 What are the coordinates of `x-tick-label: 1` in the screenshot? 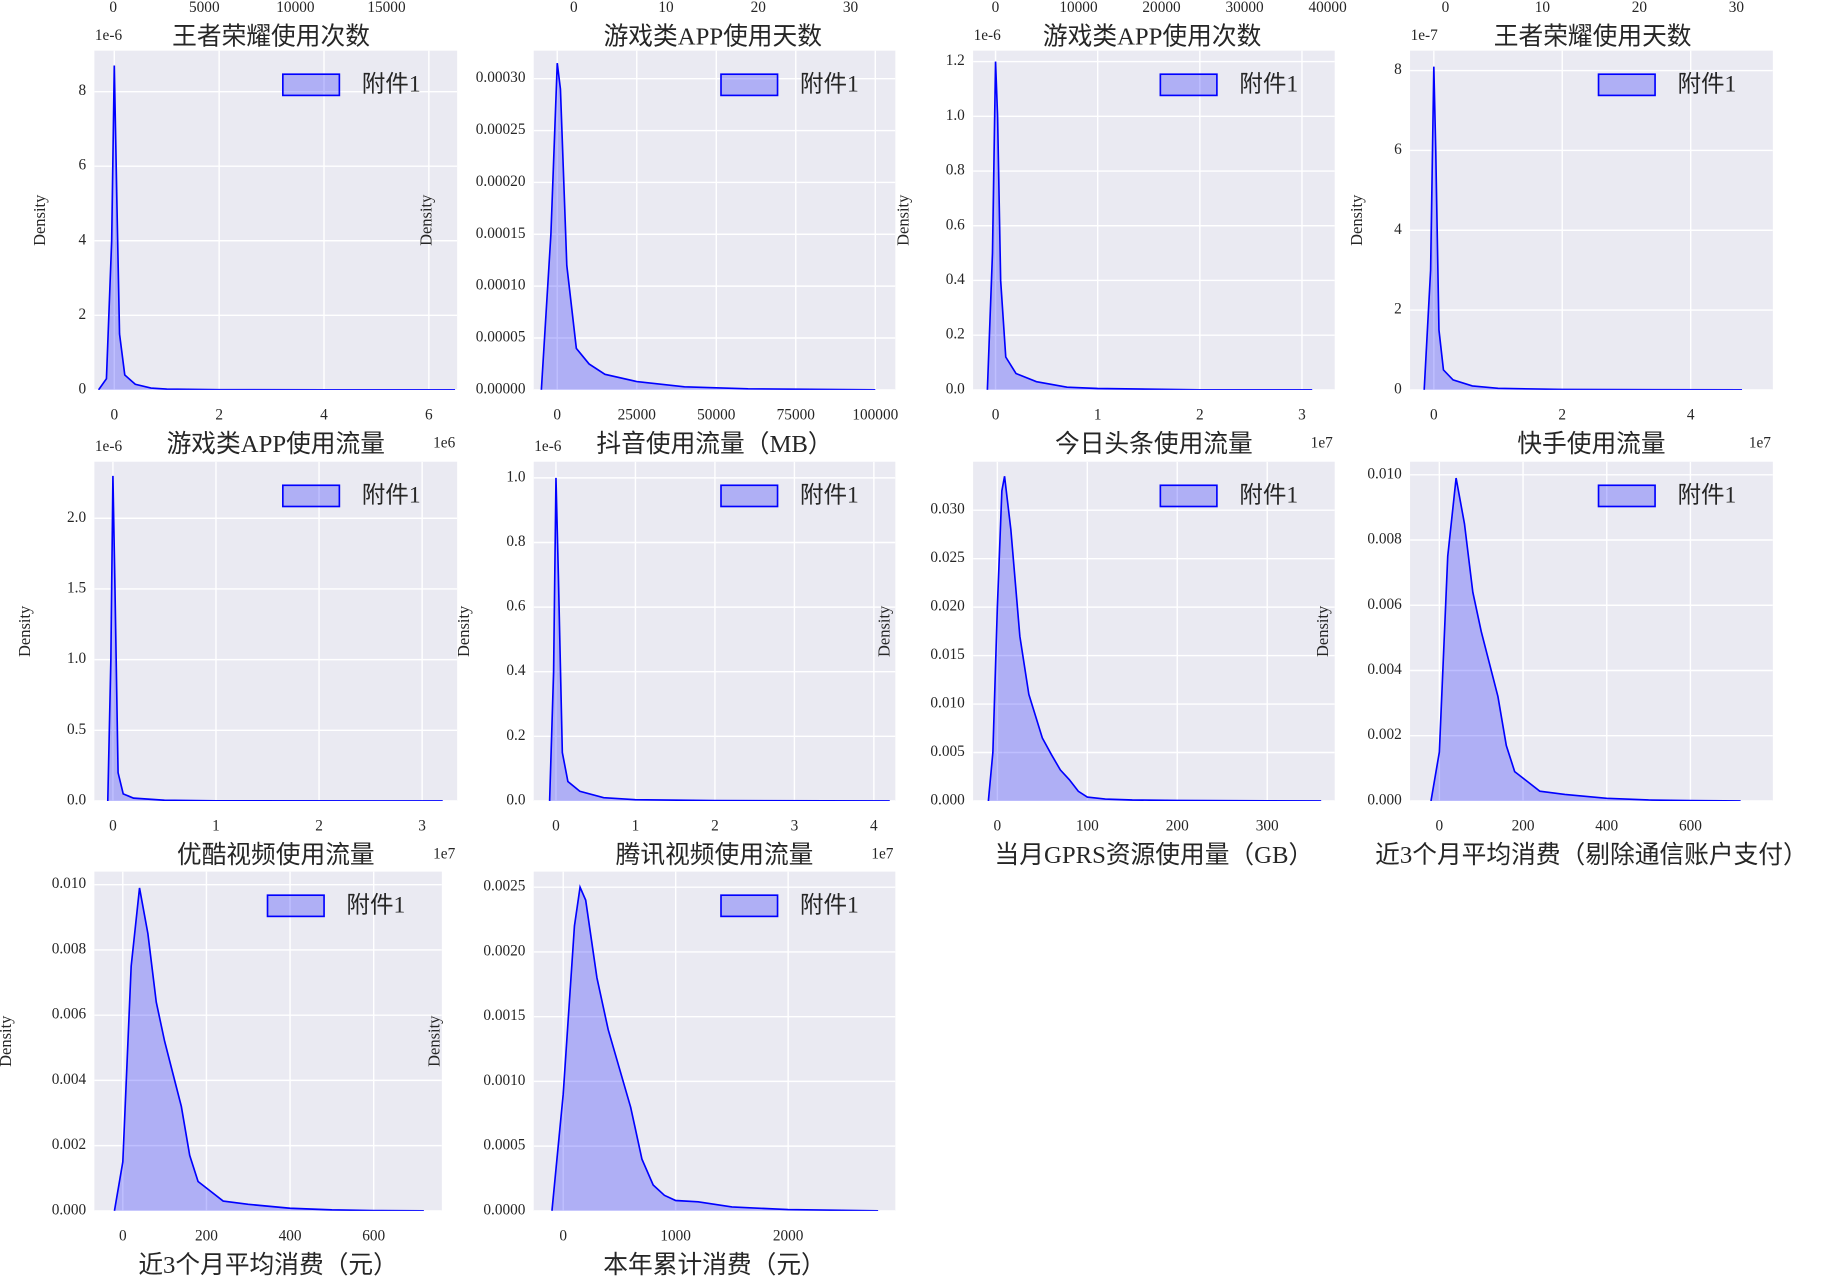 It's located at (1098, 414).